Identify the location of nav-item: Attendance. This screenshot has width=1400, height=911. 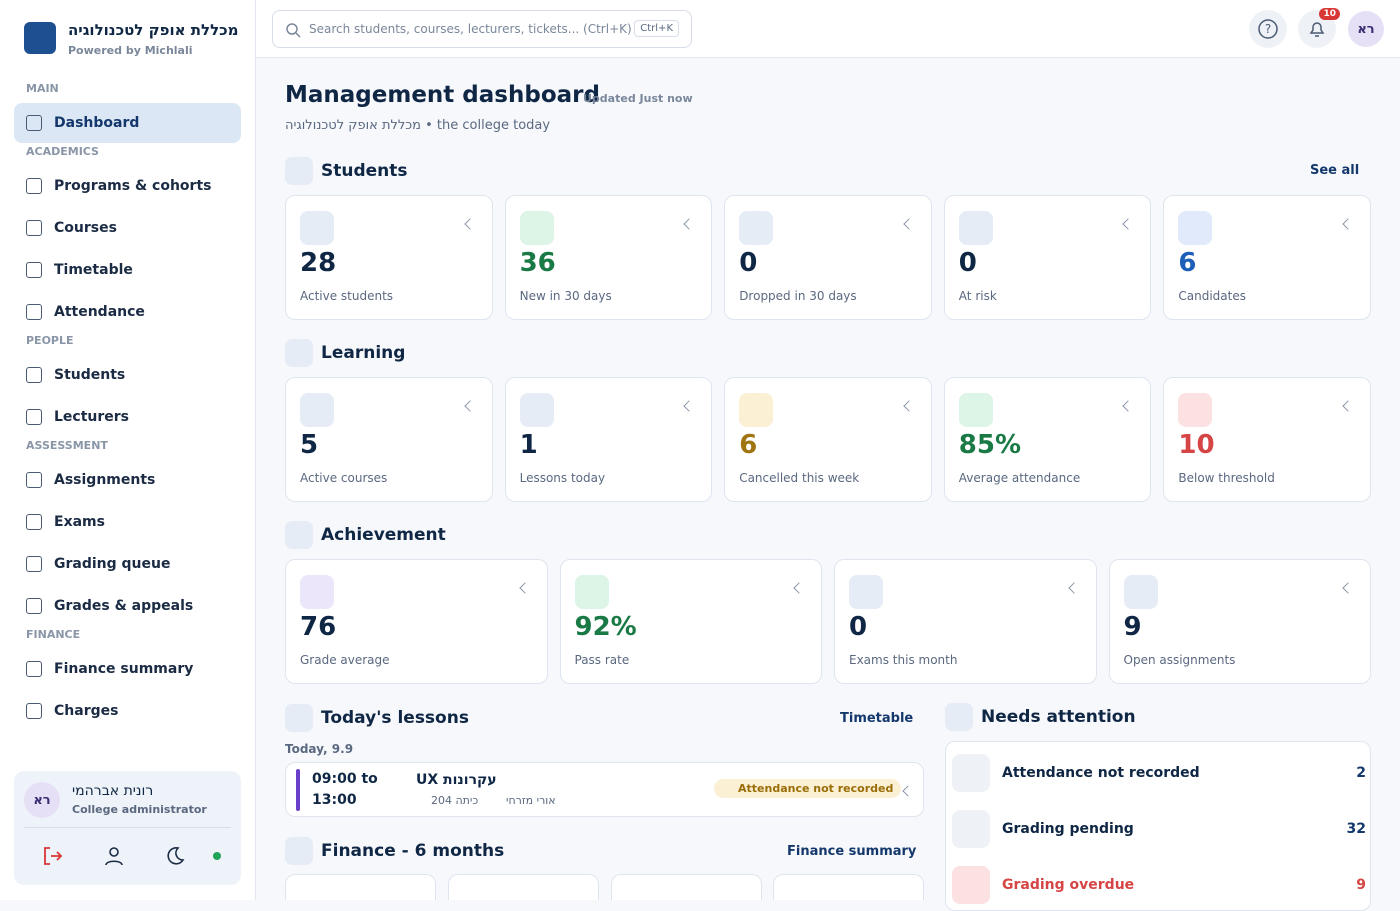
(127, 312).